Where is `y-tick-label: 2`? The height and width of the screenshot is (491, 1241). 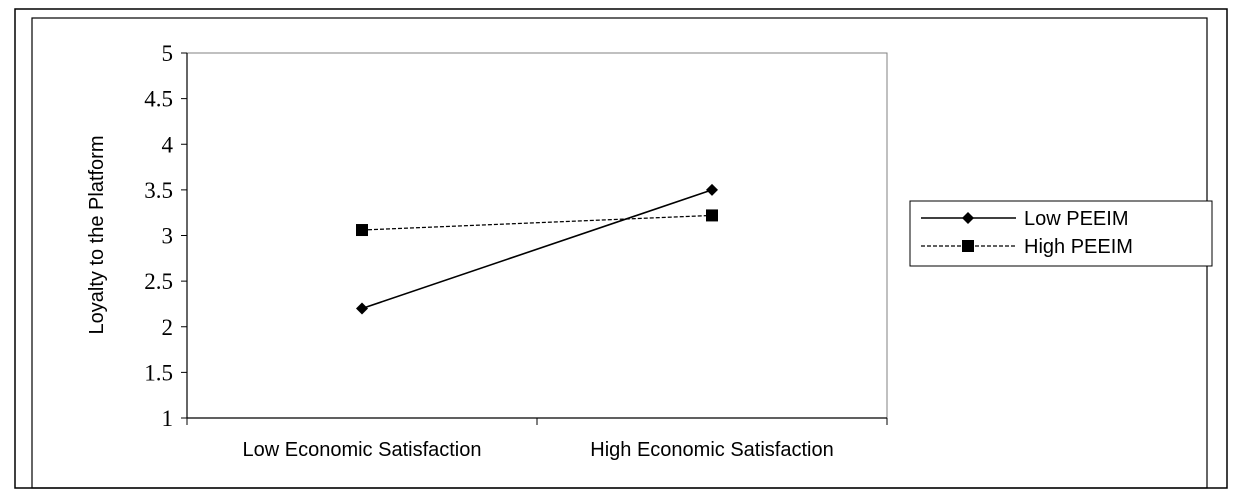
y-tick-label: 2 is located at coordinates (168, 327).